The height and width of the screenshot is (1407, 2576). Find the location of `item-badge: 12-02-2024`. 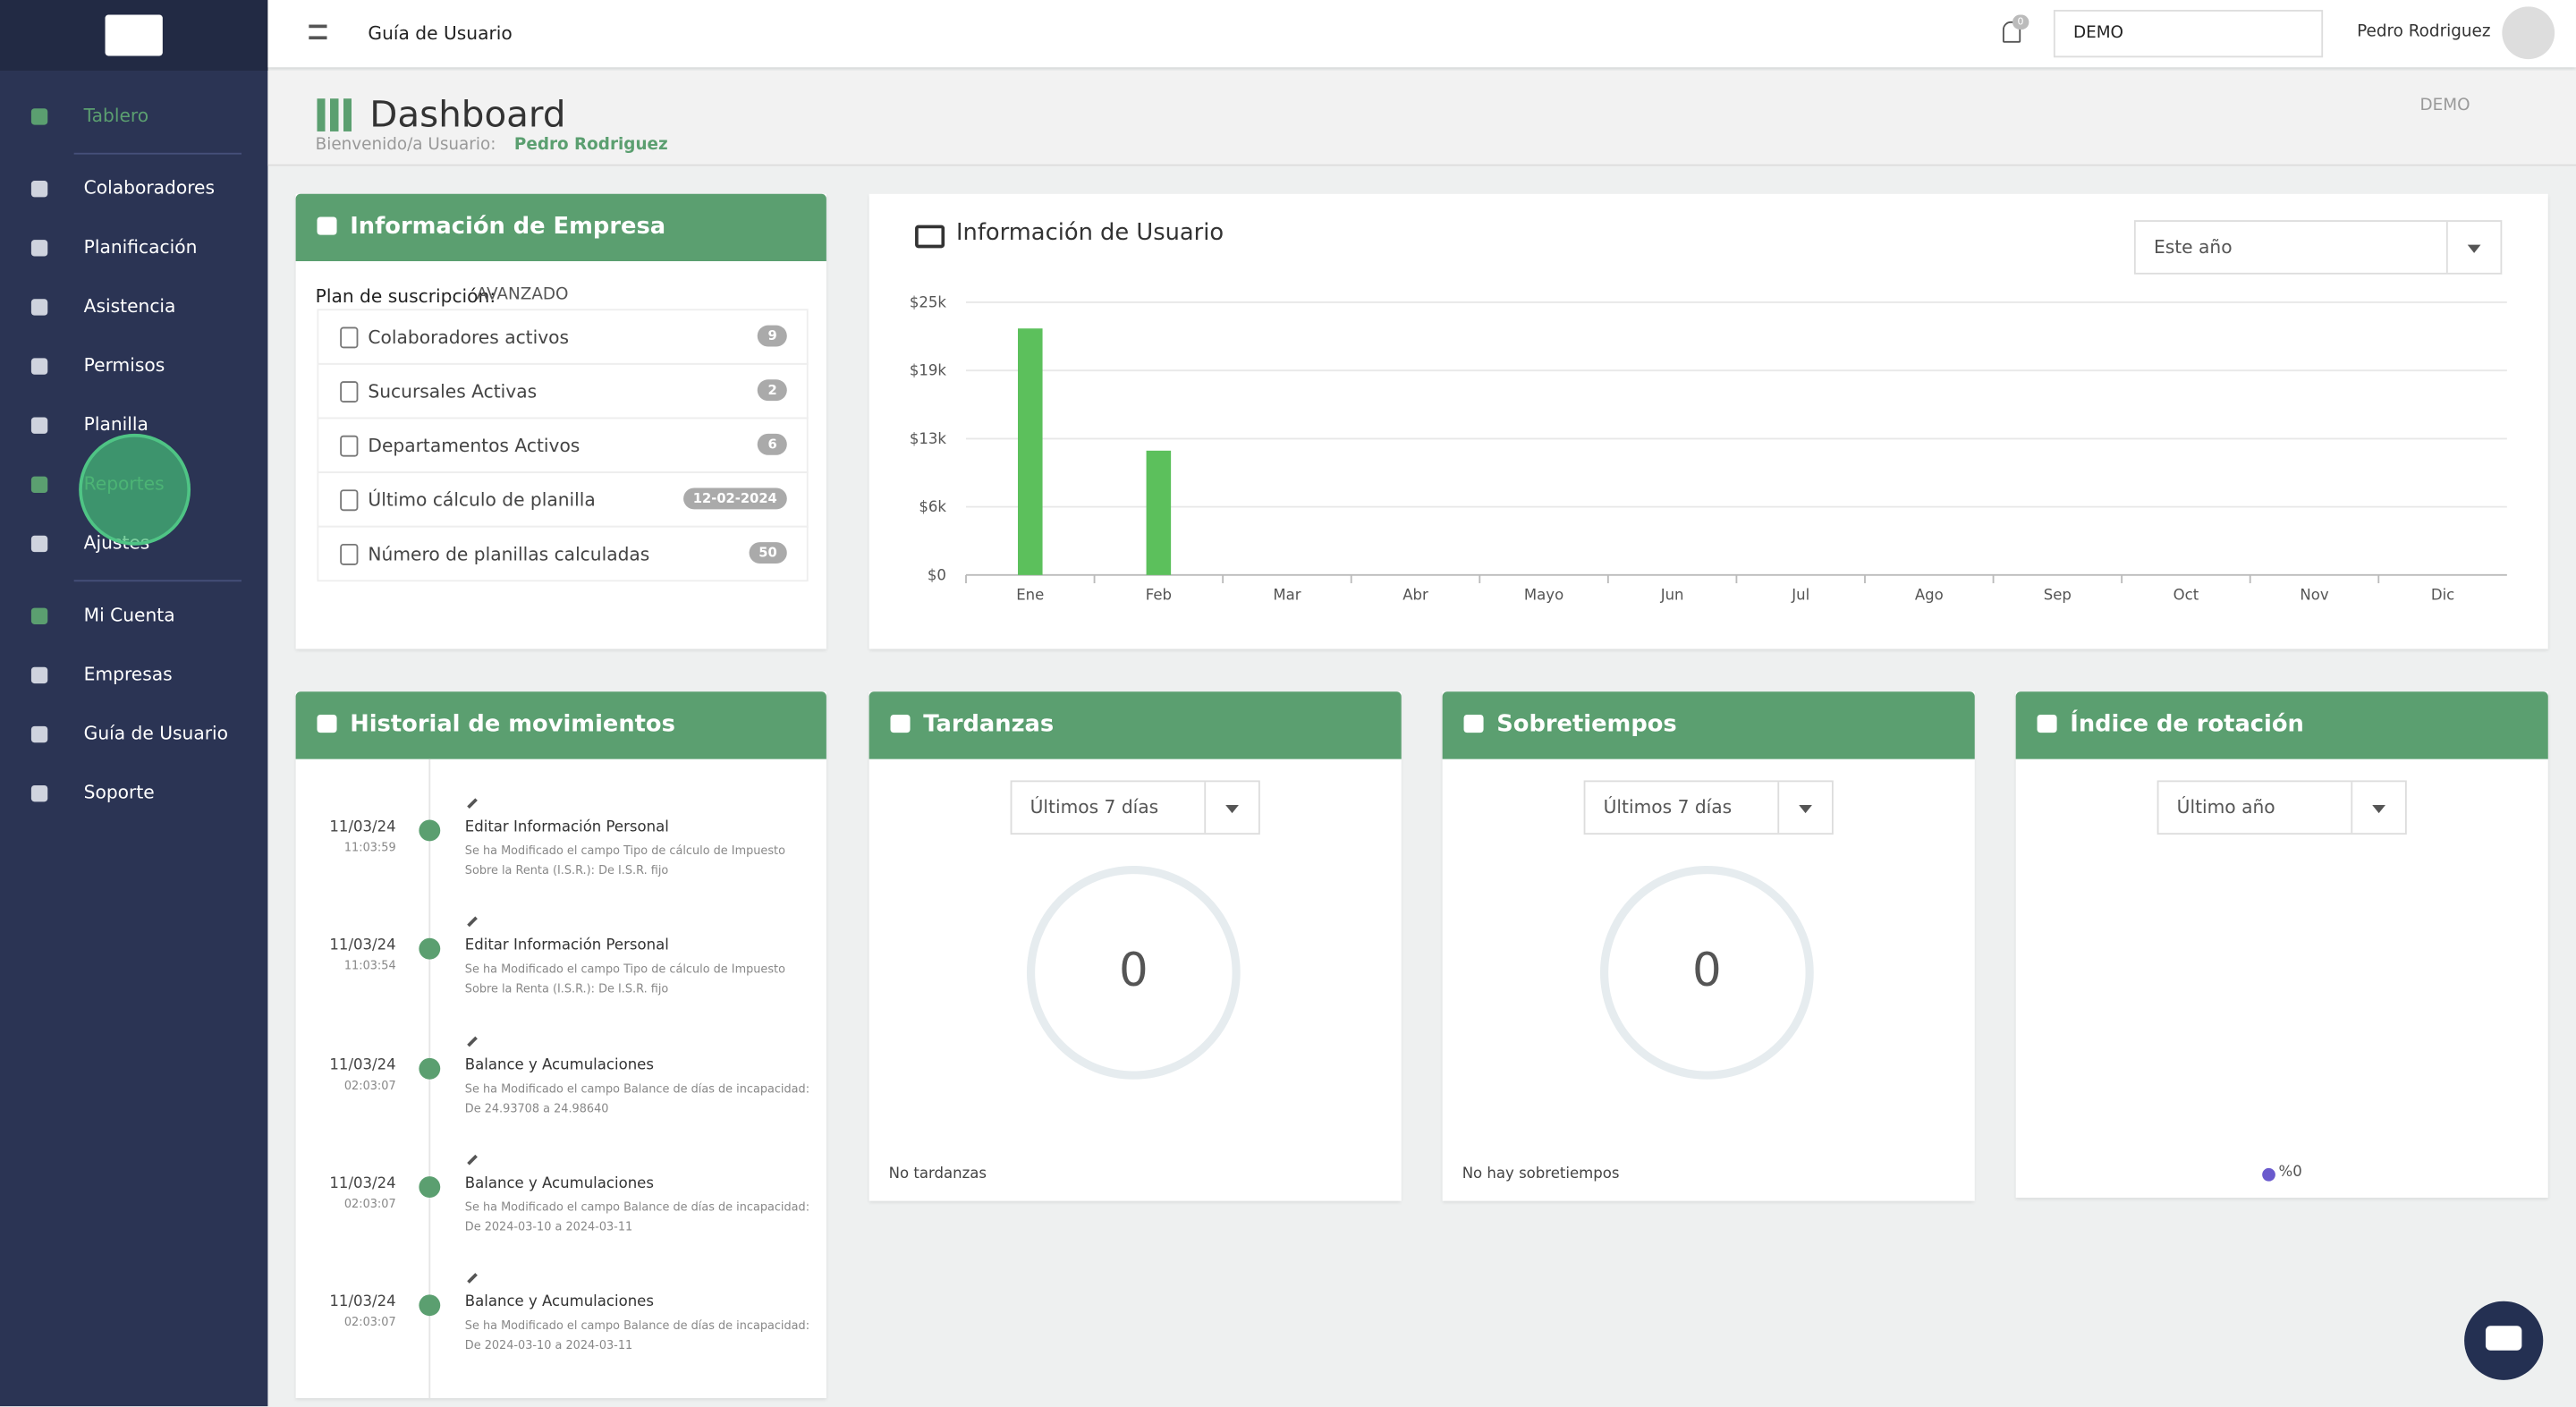

item-badge: 12-02-2024 is located at coordinates (734, 498).